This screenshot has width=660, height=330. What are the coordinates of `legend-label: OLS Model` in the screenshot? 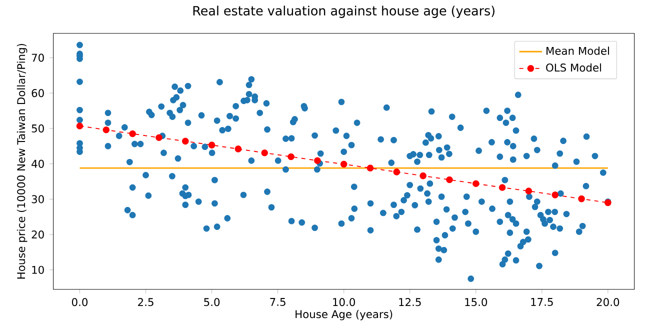 It's located at (574, 67).